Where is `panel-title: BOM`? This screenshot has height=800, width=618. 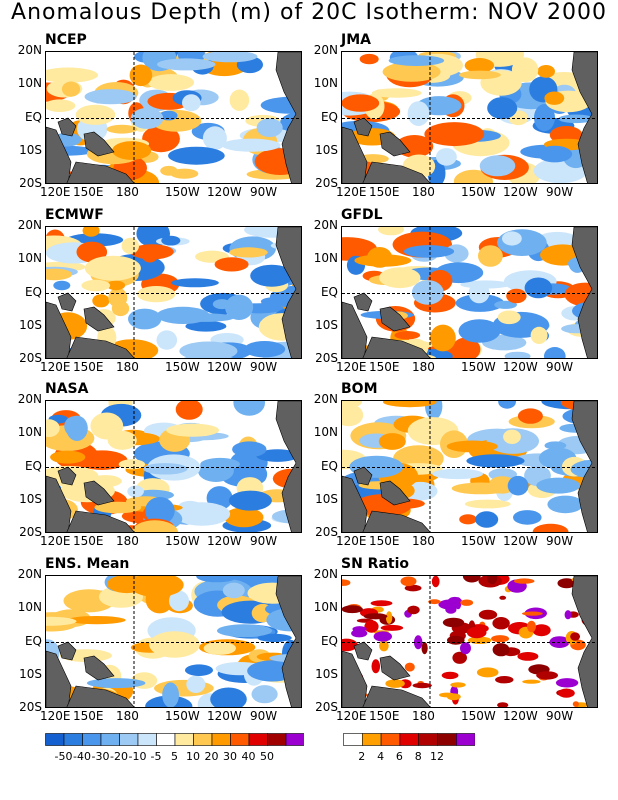
panel-title: BOM is located at coordinates (359, 389).